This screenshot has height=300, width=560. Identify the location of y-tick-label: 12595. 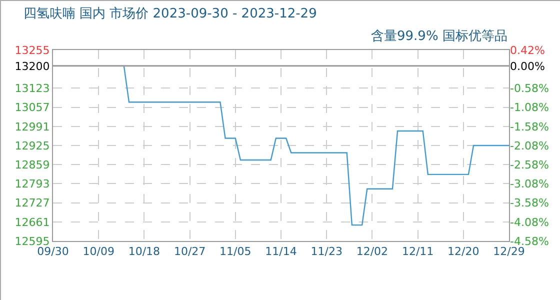
(32, 241).